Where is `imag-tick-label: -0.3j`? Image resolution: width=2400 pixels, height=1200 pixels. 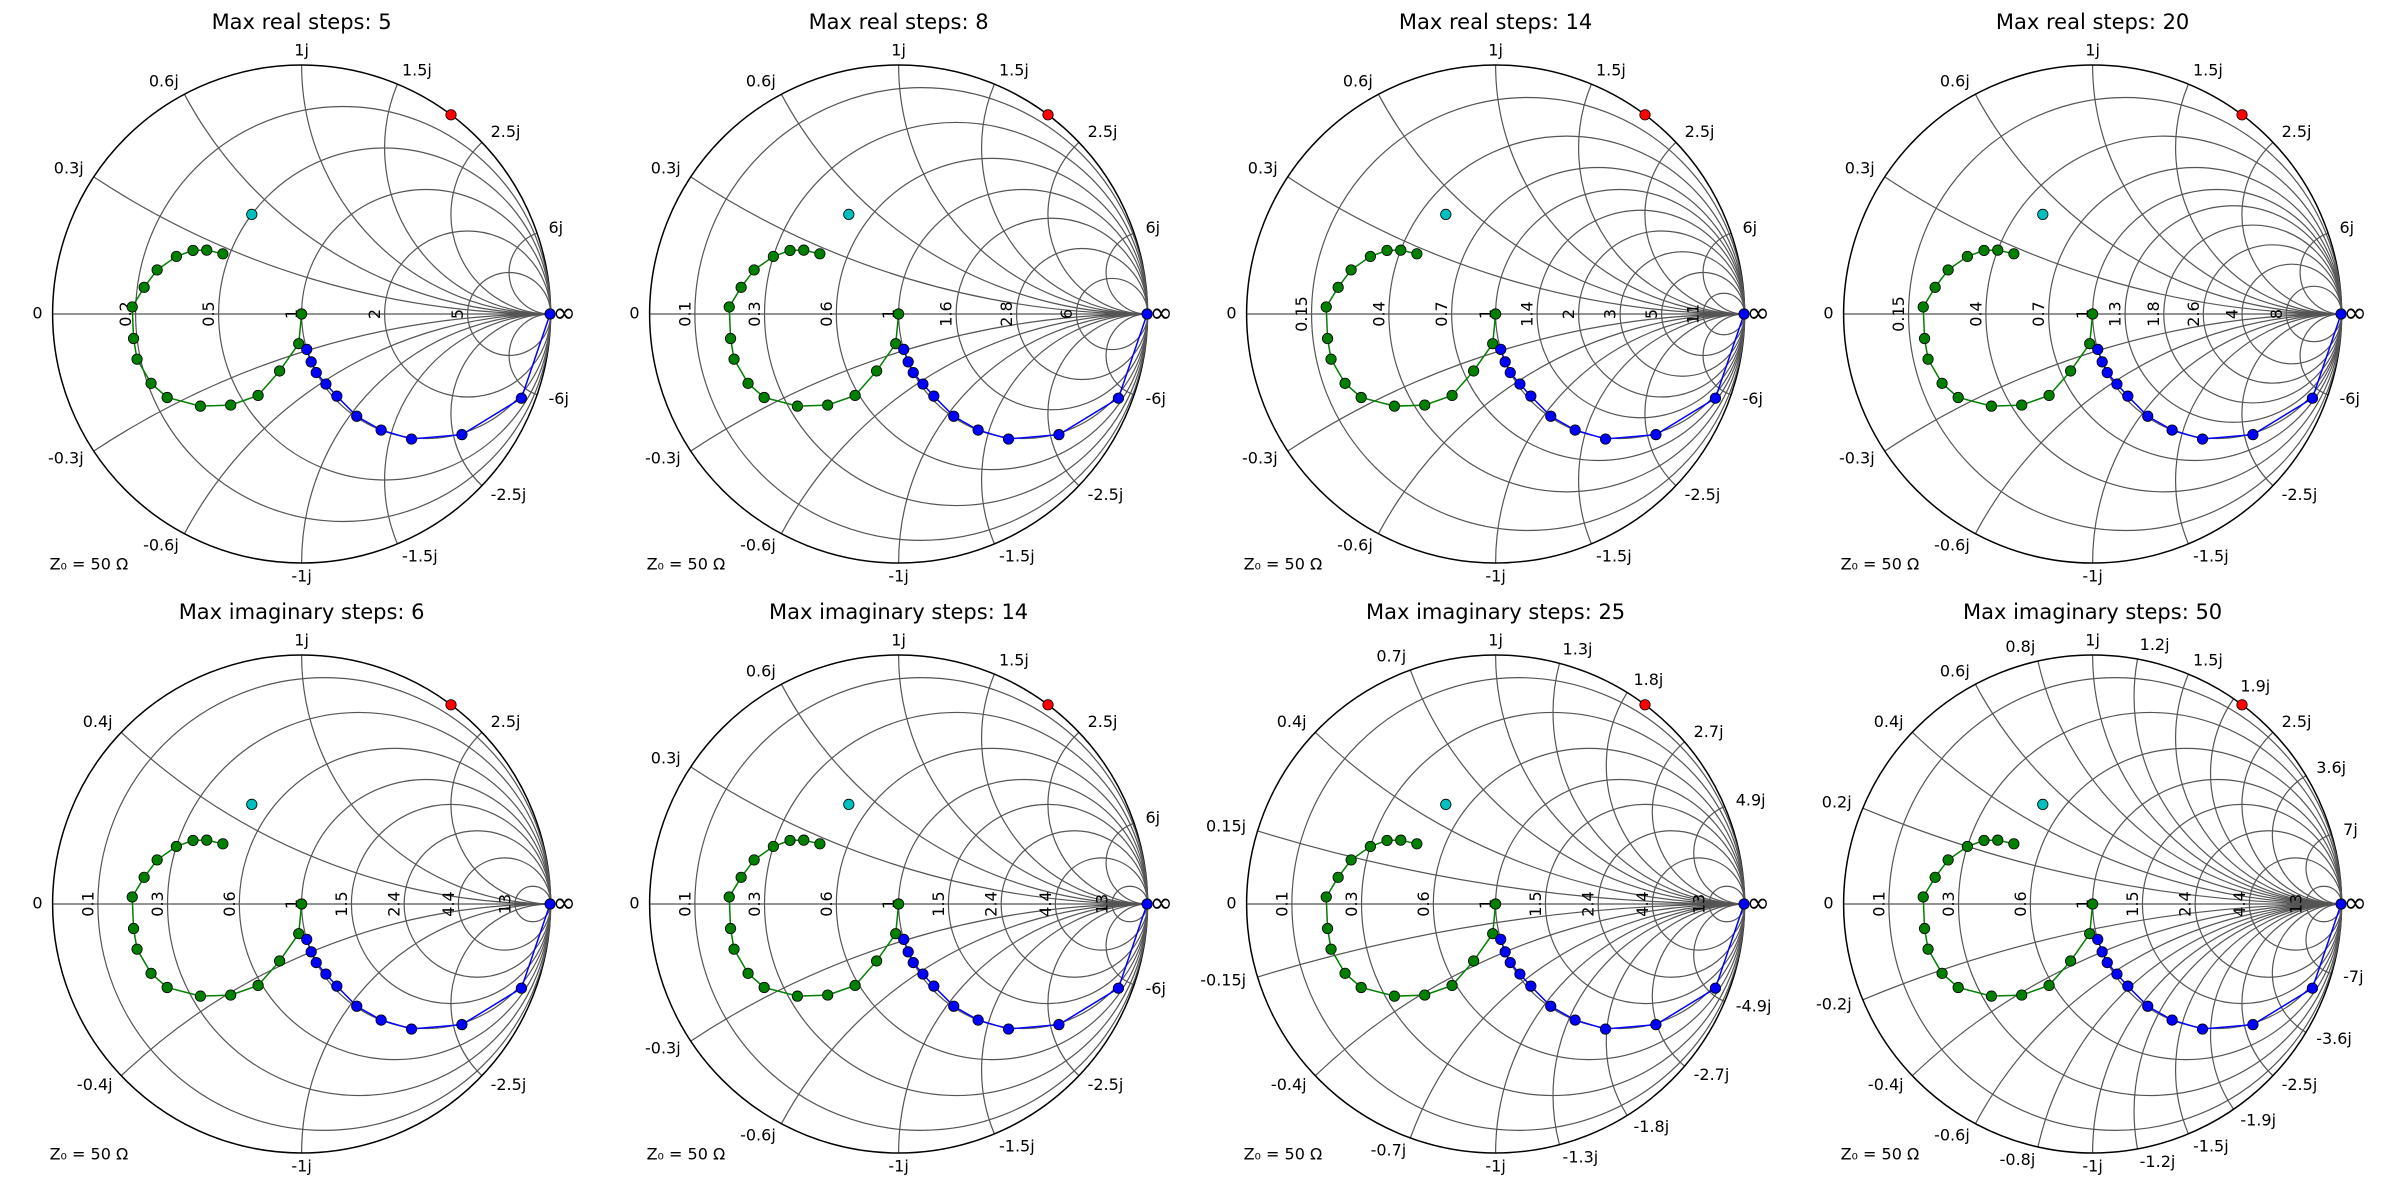 imag-tick-label: -0.3j is located at coordinates (663, 457).